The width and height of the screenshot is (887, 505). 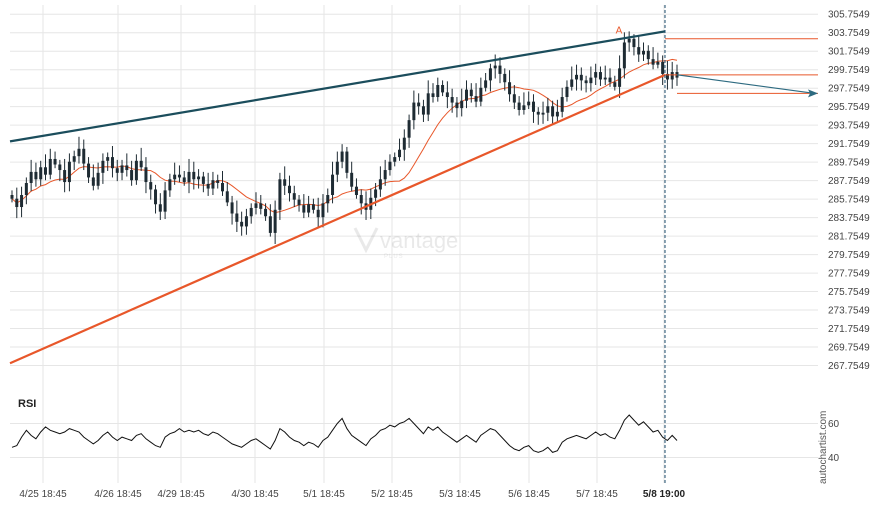 I want to click on price-tick-label: 293.7549, so click(x=849, y=126).